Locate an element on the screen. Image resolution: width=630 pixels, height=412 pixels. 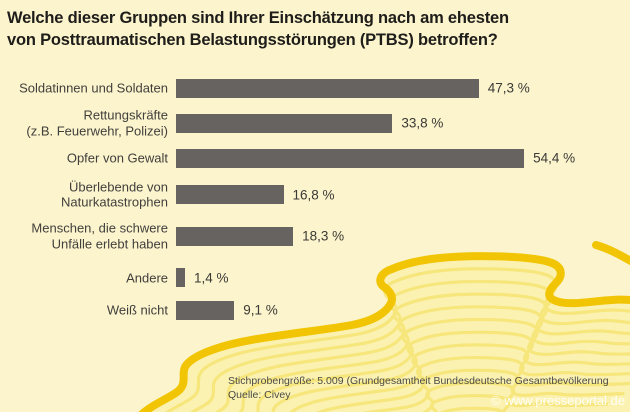
category-label: Rettungskräfte (z.B. Feuerwehr, Polizei) is located at coordinates (97, 123).